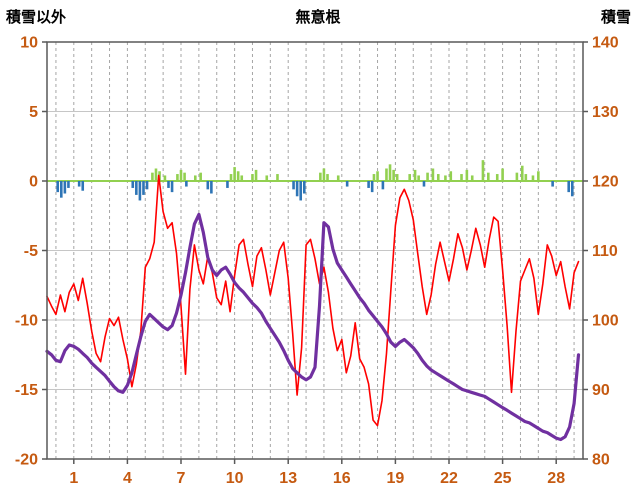 This screenshot has height=501, width=636. Describe the element at coordinates (615, 17) in the screenshot. I see `right-axis-title: 積雪` at that location.